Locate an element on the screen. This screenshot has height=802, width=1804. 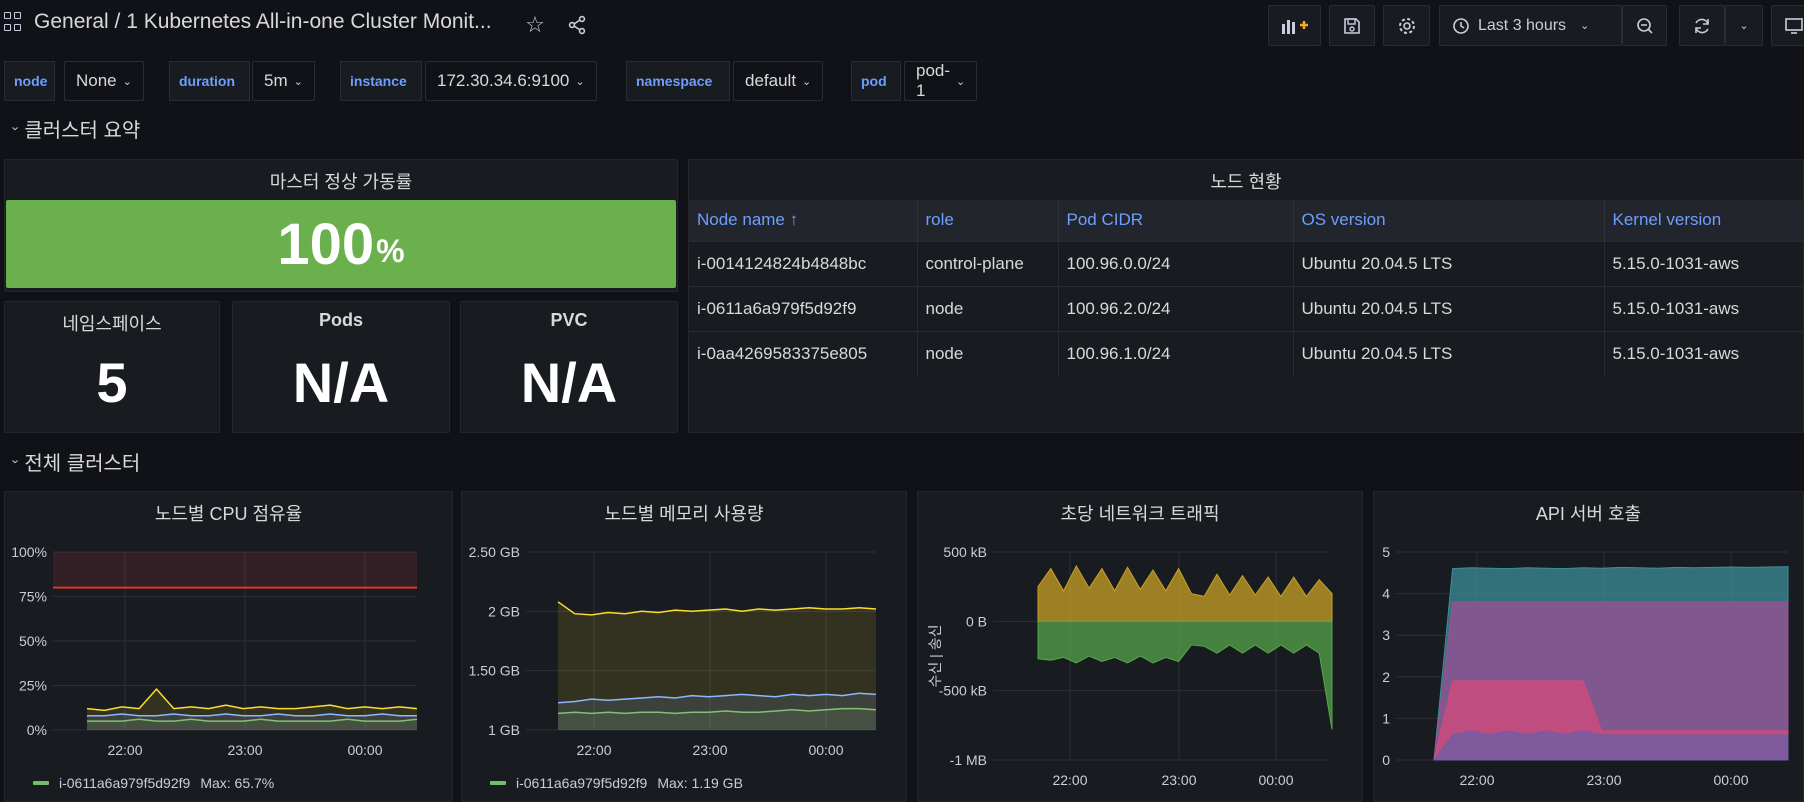
memory-chart: 2.50 GB 2 GB 1.50 GB 1 GB 22:00 23:00 00:00 is located at coordinates (684, 647).